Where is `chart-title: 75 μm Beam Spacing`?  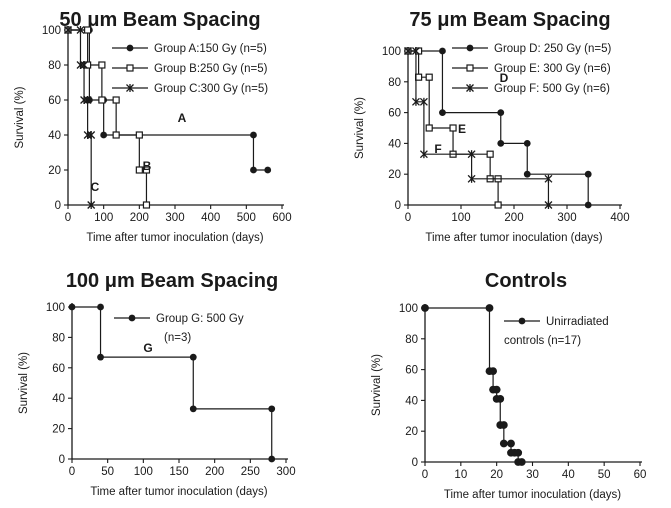
chart-title: 75 μm Beam Spacing is located at coordinates (509, 20).